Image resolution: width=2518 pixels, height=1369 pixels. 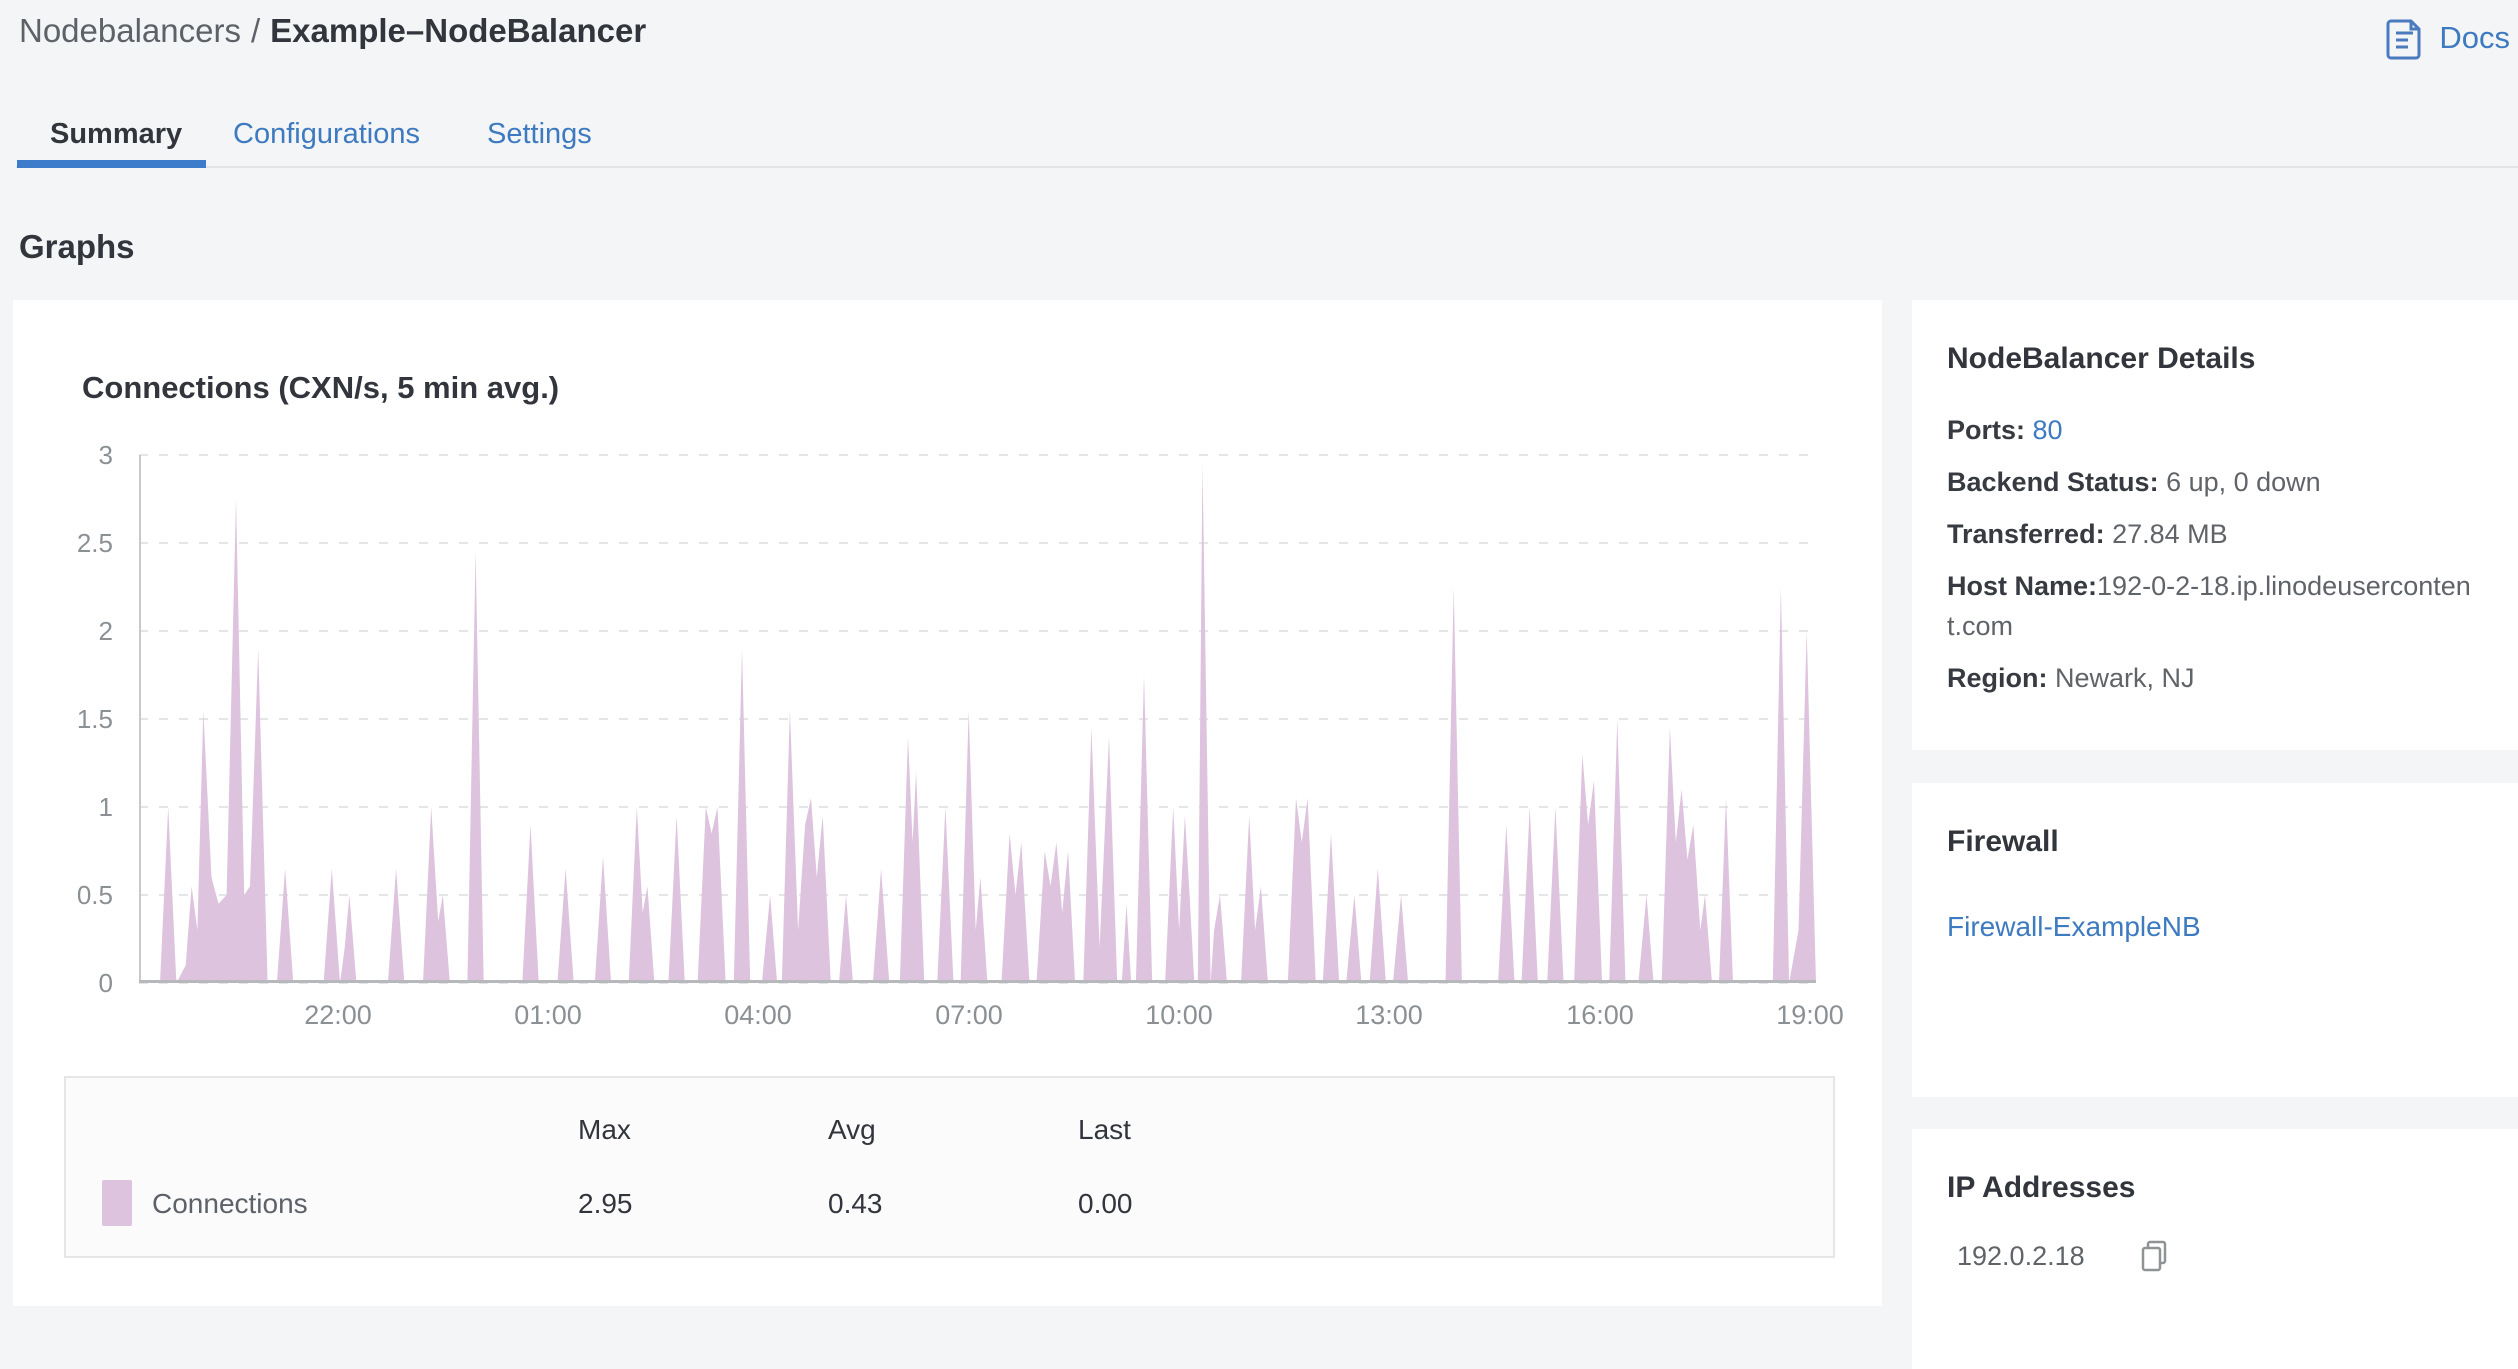 What do you see at coordinates (326, 134) in the screenshot?
I see `tab-configurations: Configurations` at bounding box center [326, 134].